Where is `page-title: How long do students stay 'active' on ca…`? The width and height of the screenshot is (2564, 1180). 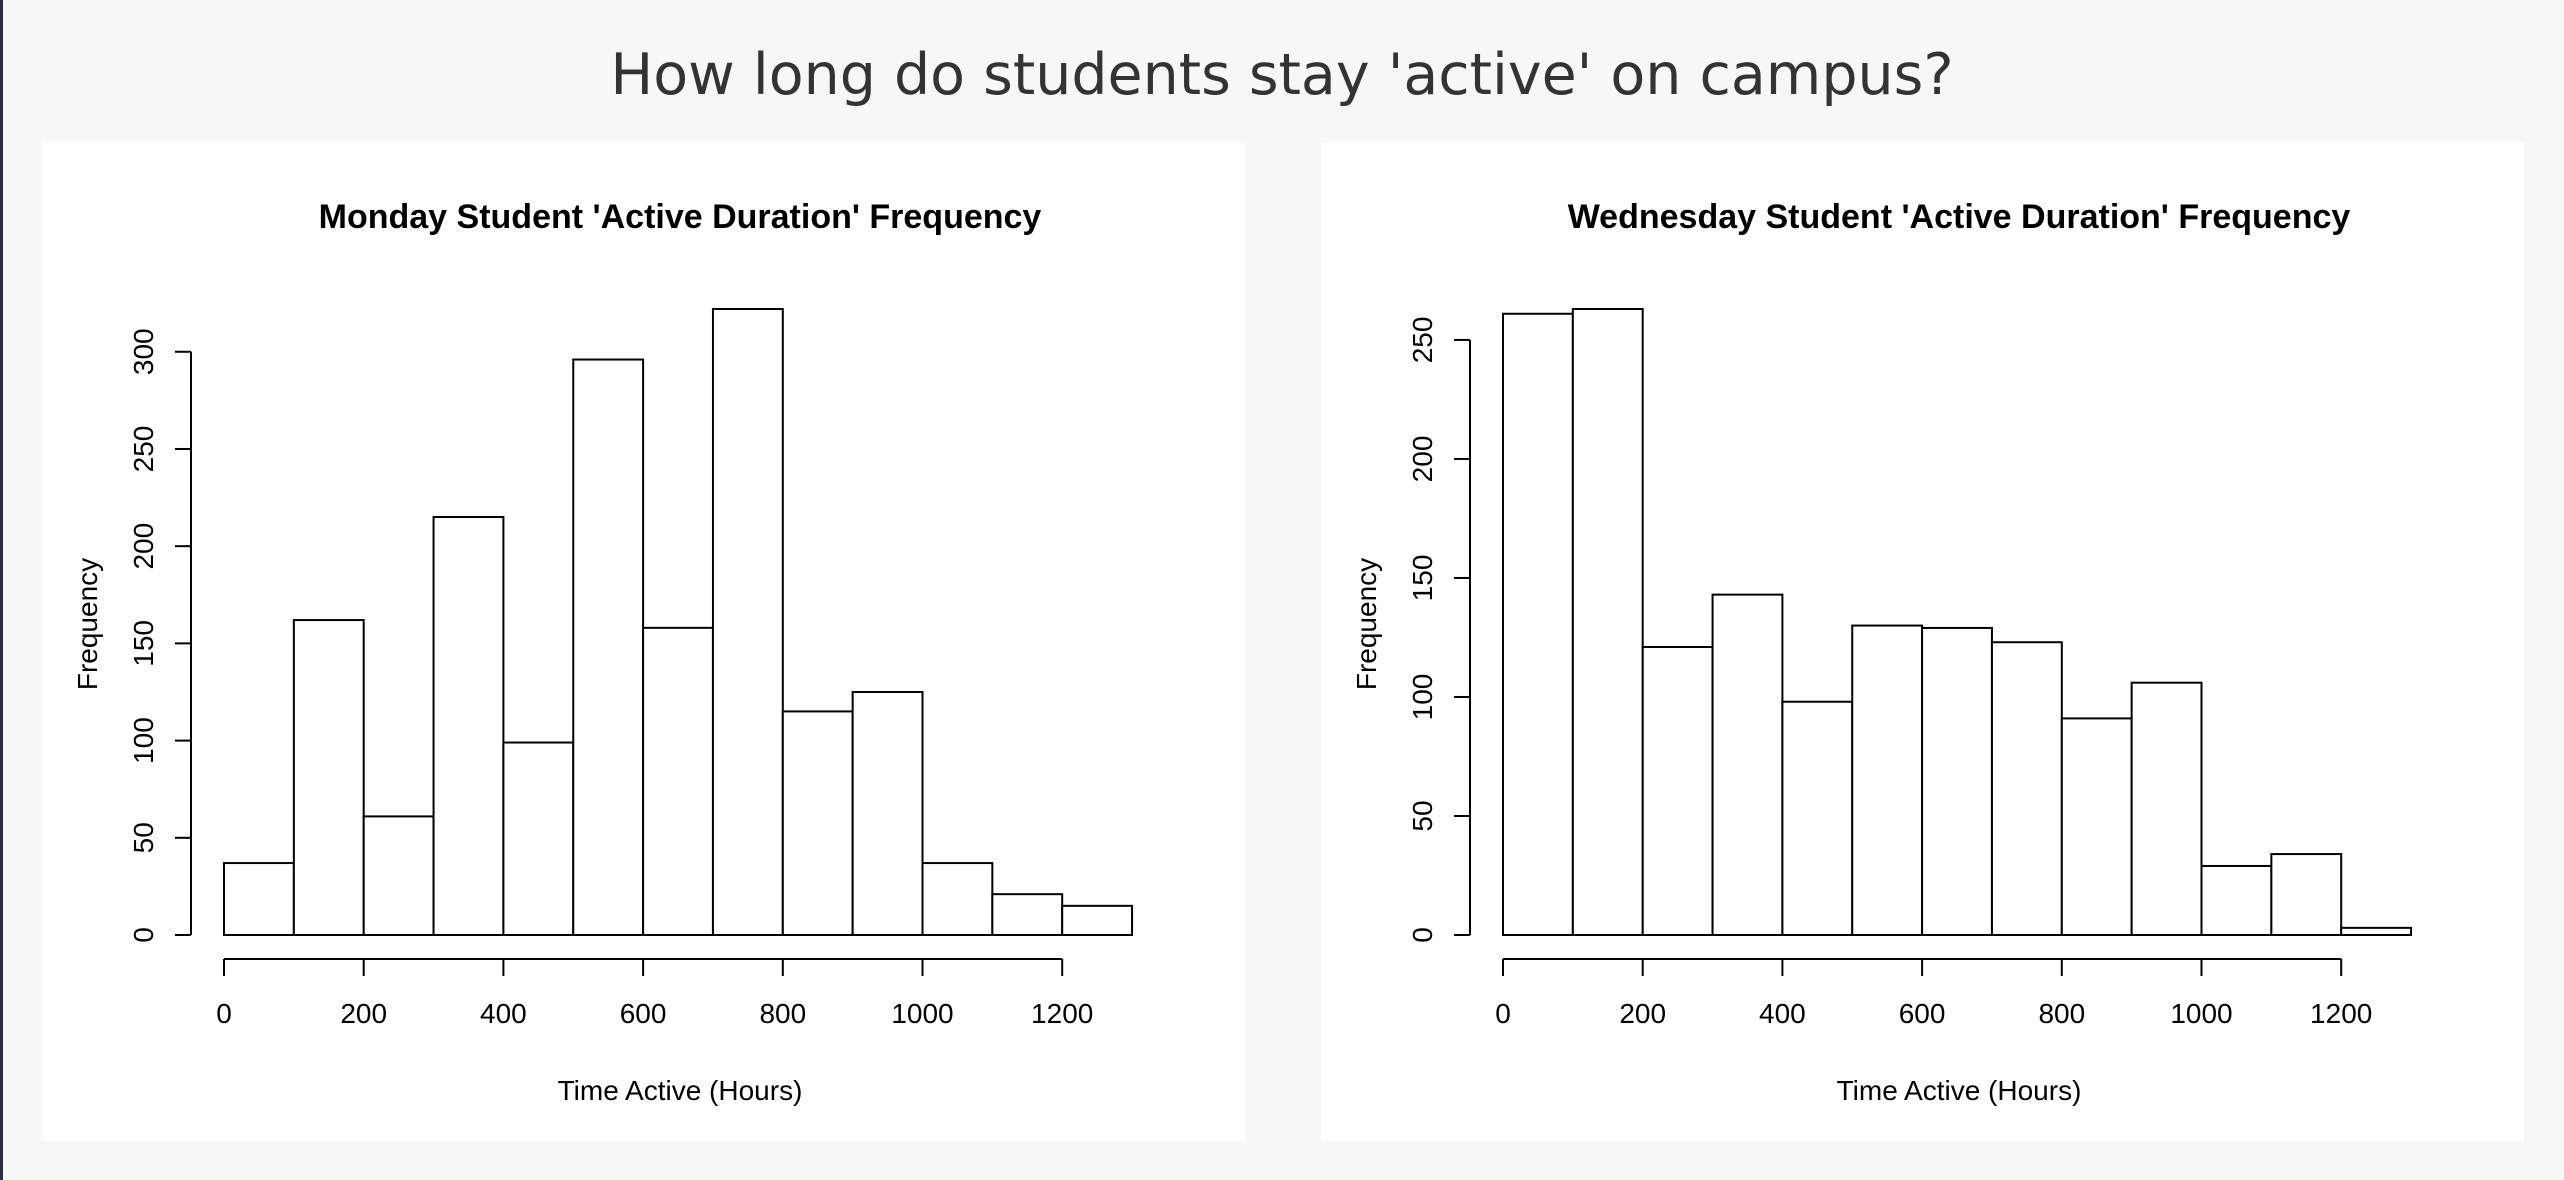 page-title: How long do students stay 'active' on ca… is located at coordinates (1282, 75).